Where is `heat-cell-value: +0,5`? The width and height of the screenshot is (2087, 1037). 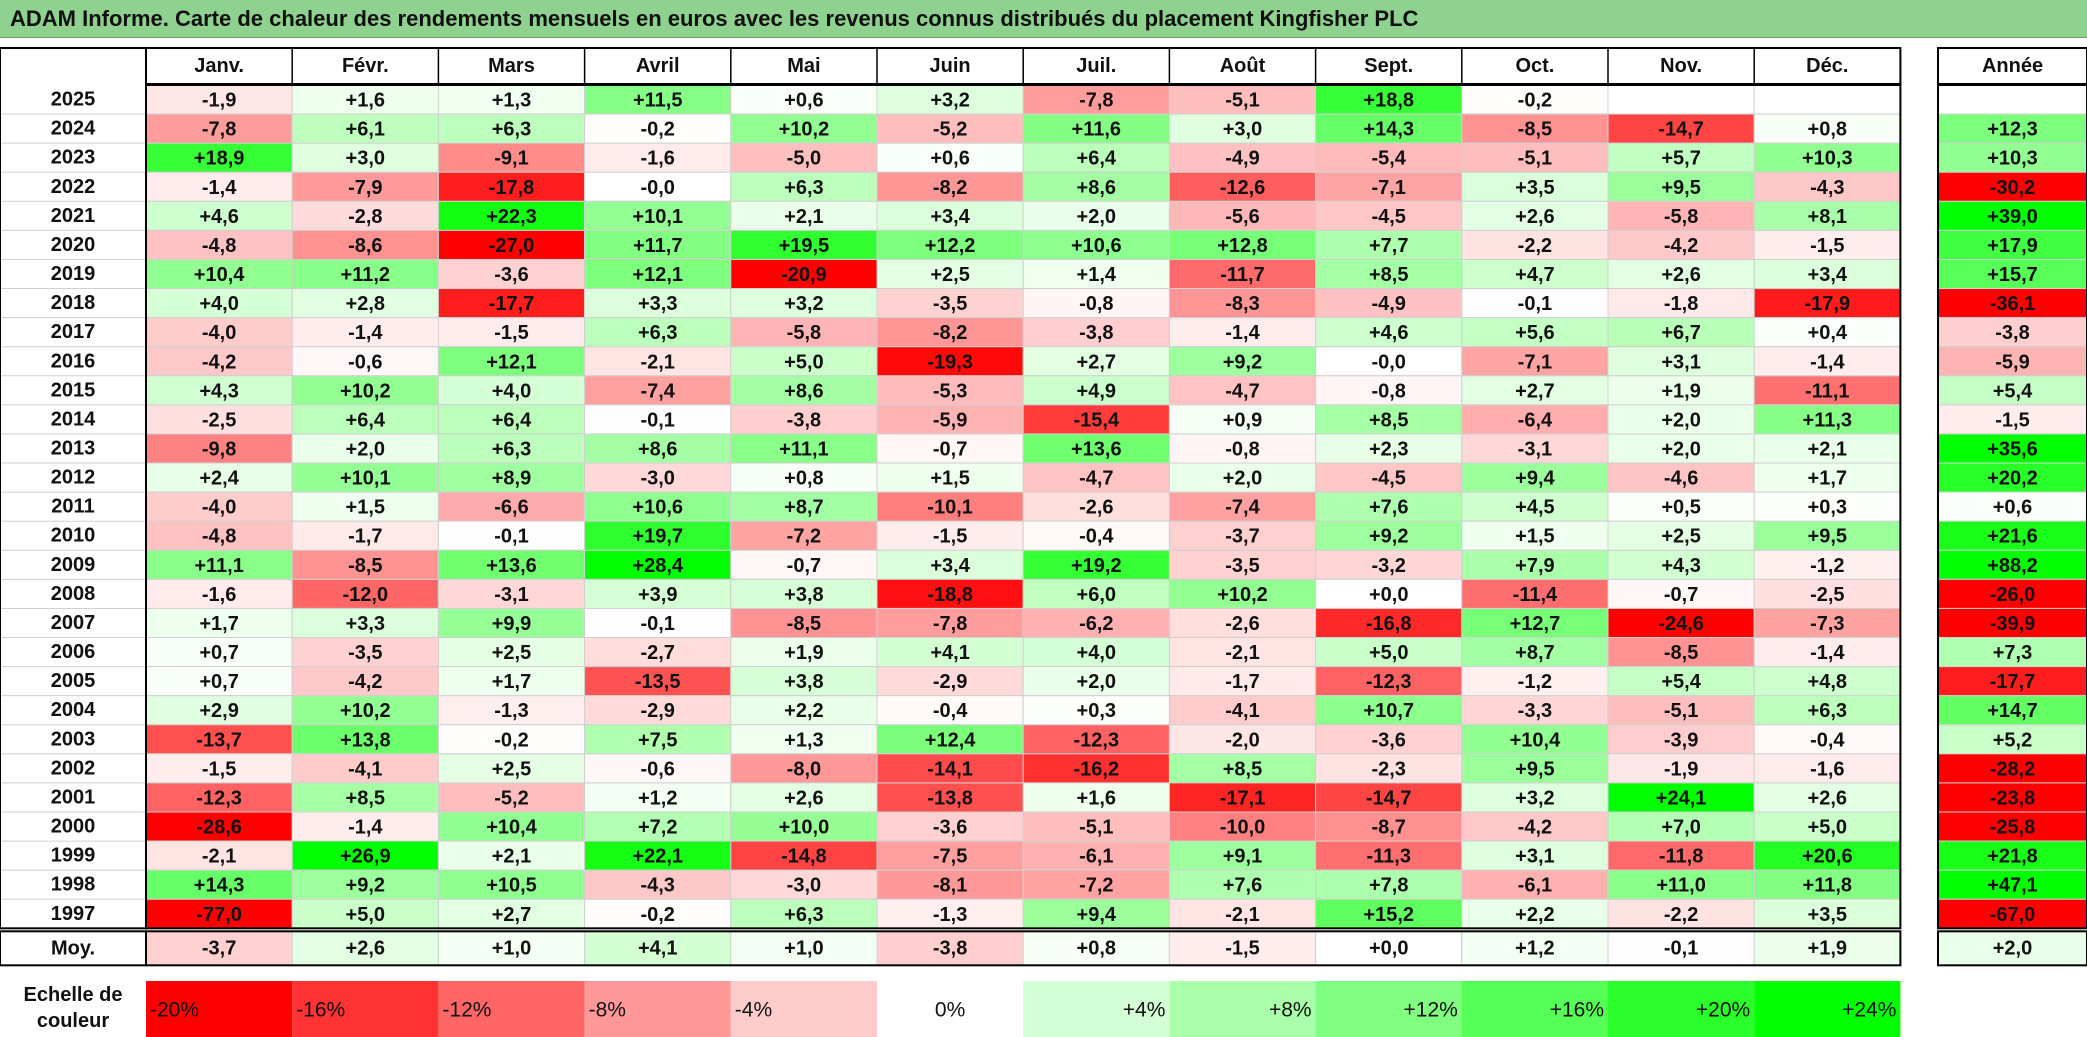
heat-cell-value: +0,5 is located at coordinates (1680, 508).